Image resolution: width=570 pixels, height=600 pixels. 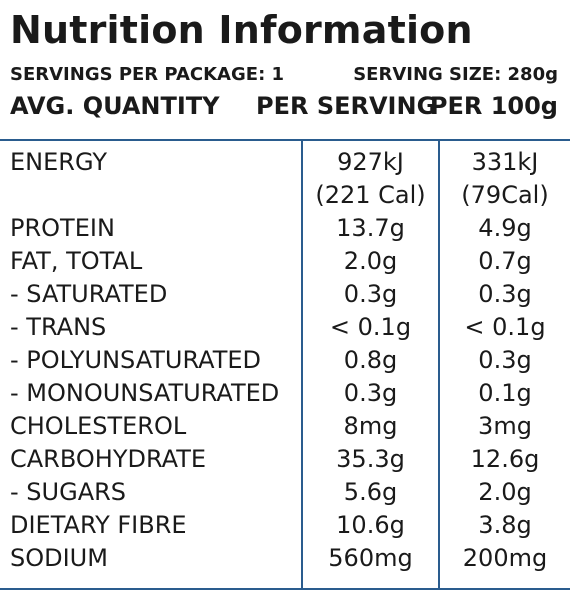 I want to click on per-100g-value: < 0.1g, so click(x=505, y=327).